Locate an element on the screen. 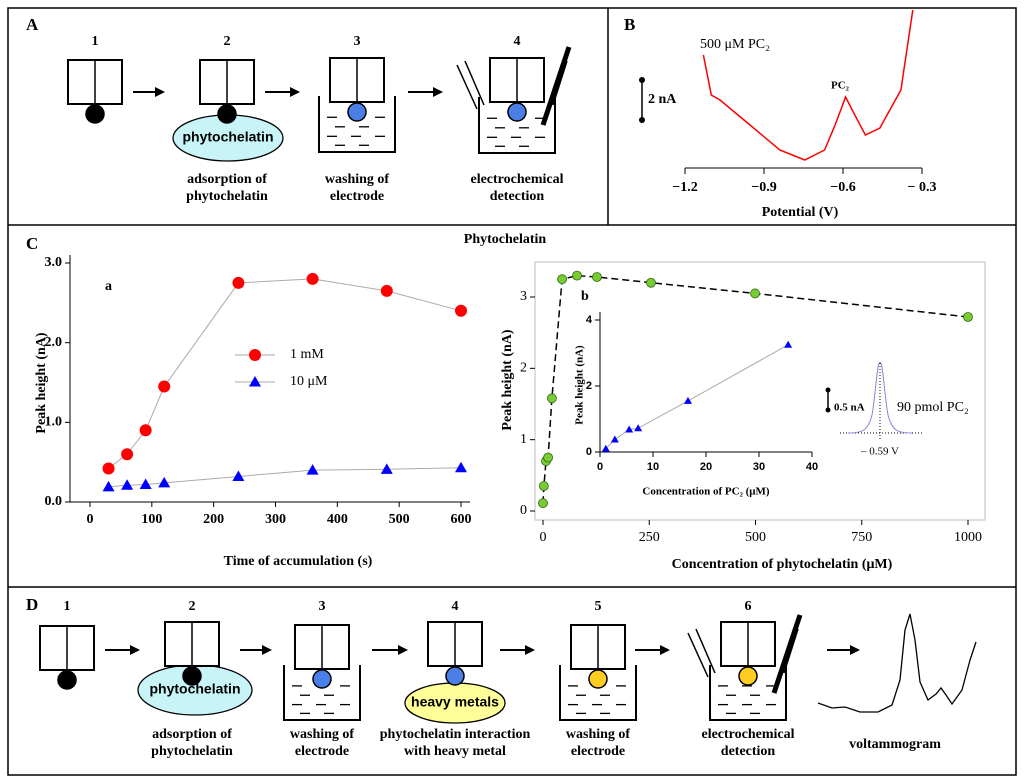 This screenshot has width=1024, height=782. y-tick-label: 3 is located at coordinates (523, 296).